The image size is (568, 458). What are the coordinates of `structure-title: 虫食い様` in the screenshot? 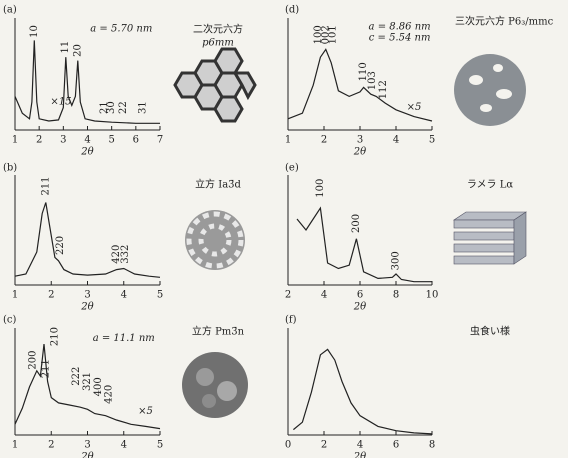 It's located at (490, 331).